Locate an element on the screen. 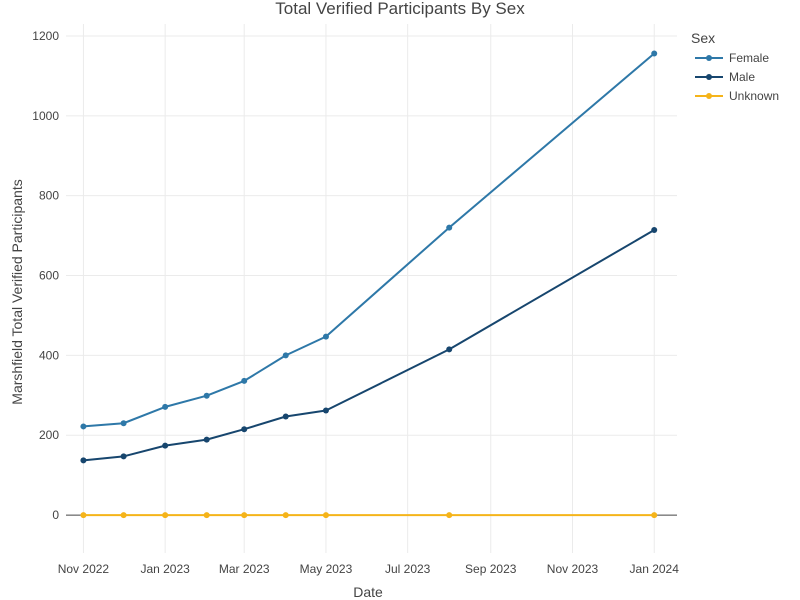 The width and height of the screenshot is (800, 600). y-tick-label: 400 is located at coordinates (49, 355).